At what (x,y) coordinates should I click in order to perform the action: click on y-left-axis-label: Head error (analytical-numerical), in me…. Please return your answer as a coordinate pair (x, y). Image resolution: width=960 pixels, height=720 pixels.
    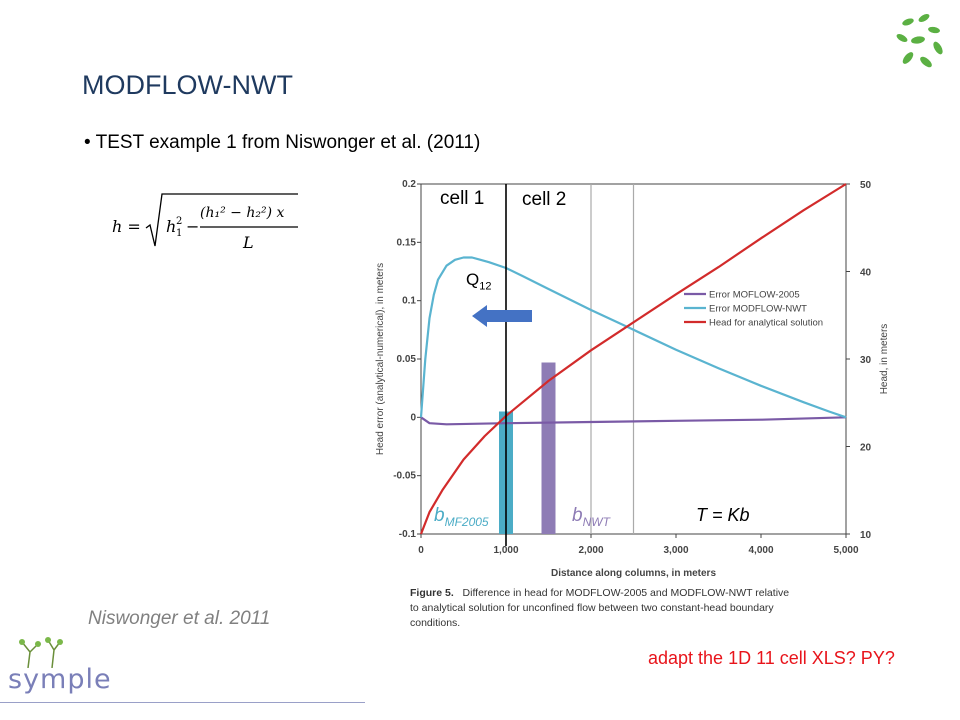
    Looking at the image, I should click on (380, 359).